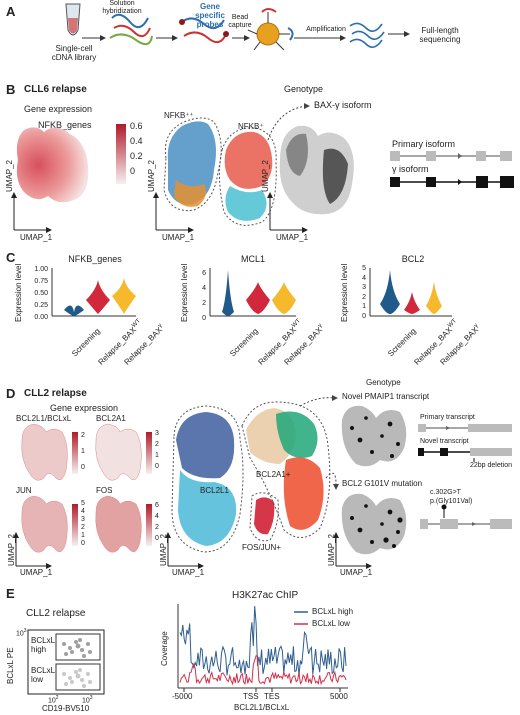  Describe the element at coordinates (11, 89) in the screenshot. I see `panel-b-label: B` at that location.